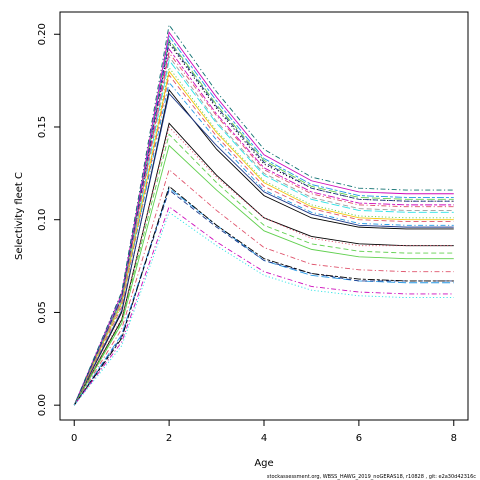 The image size is (480, 480). I want to click on x-tick-label: 6, so click(359, 438).